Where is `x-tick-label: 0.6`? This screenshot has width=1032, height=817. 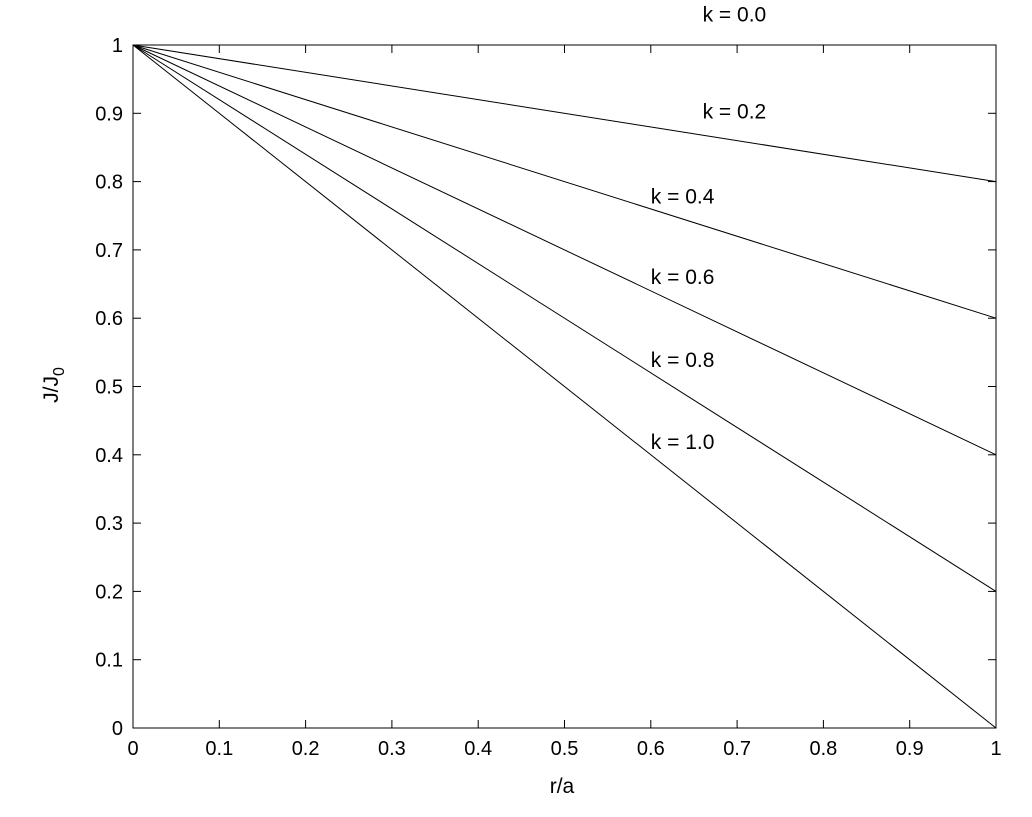 x-tick-label: 0.6 is located at coordinates (651, 749).